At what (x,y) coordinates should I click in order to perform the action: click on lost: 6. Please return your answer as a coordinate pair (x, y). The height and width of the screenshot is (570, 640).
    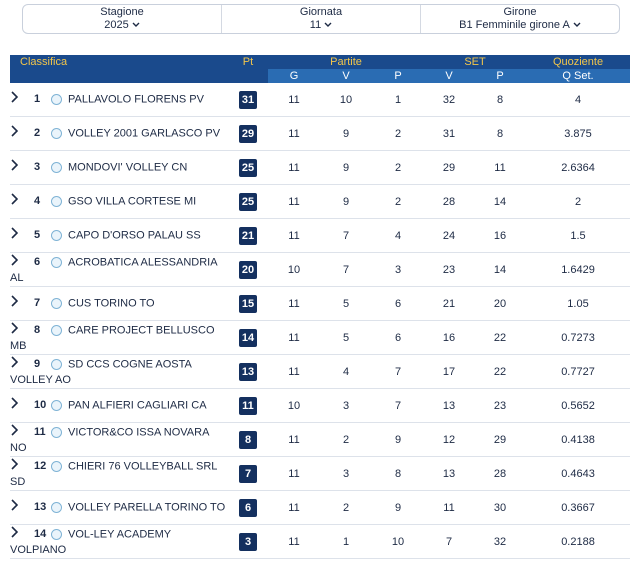
    Looking at the image, I should click on (398, 303).